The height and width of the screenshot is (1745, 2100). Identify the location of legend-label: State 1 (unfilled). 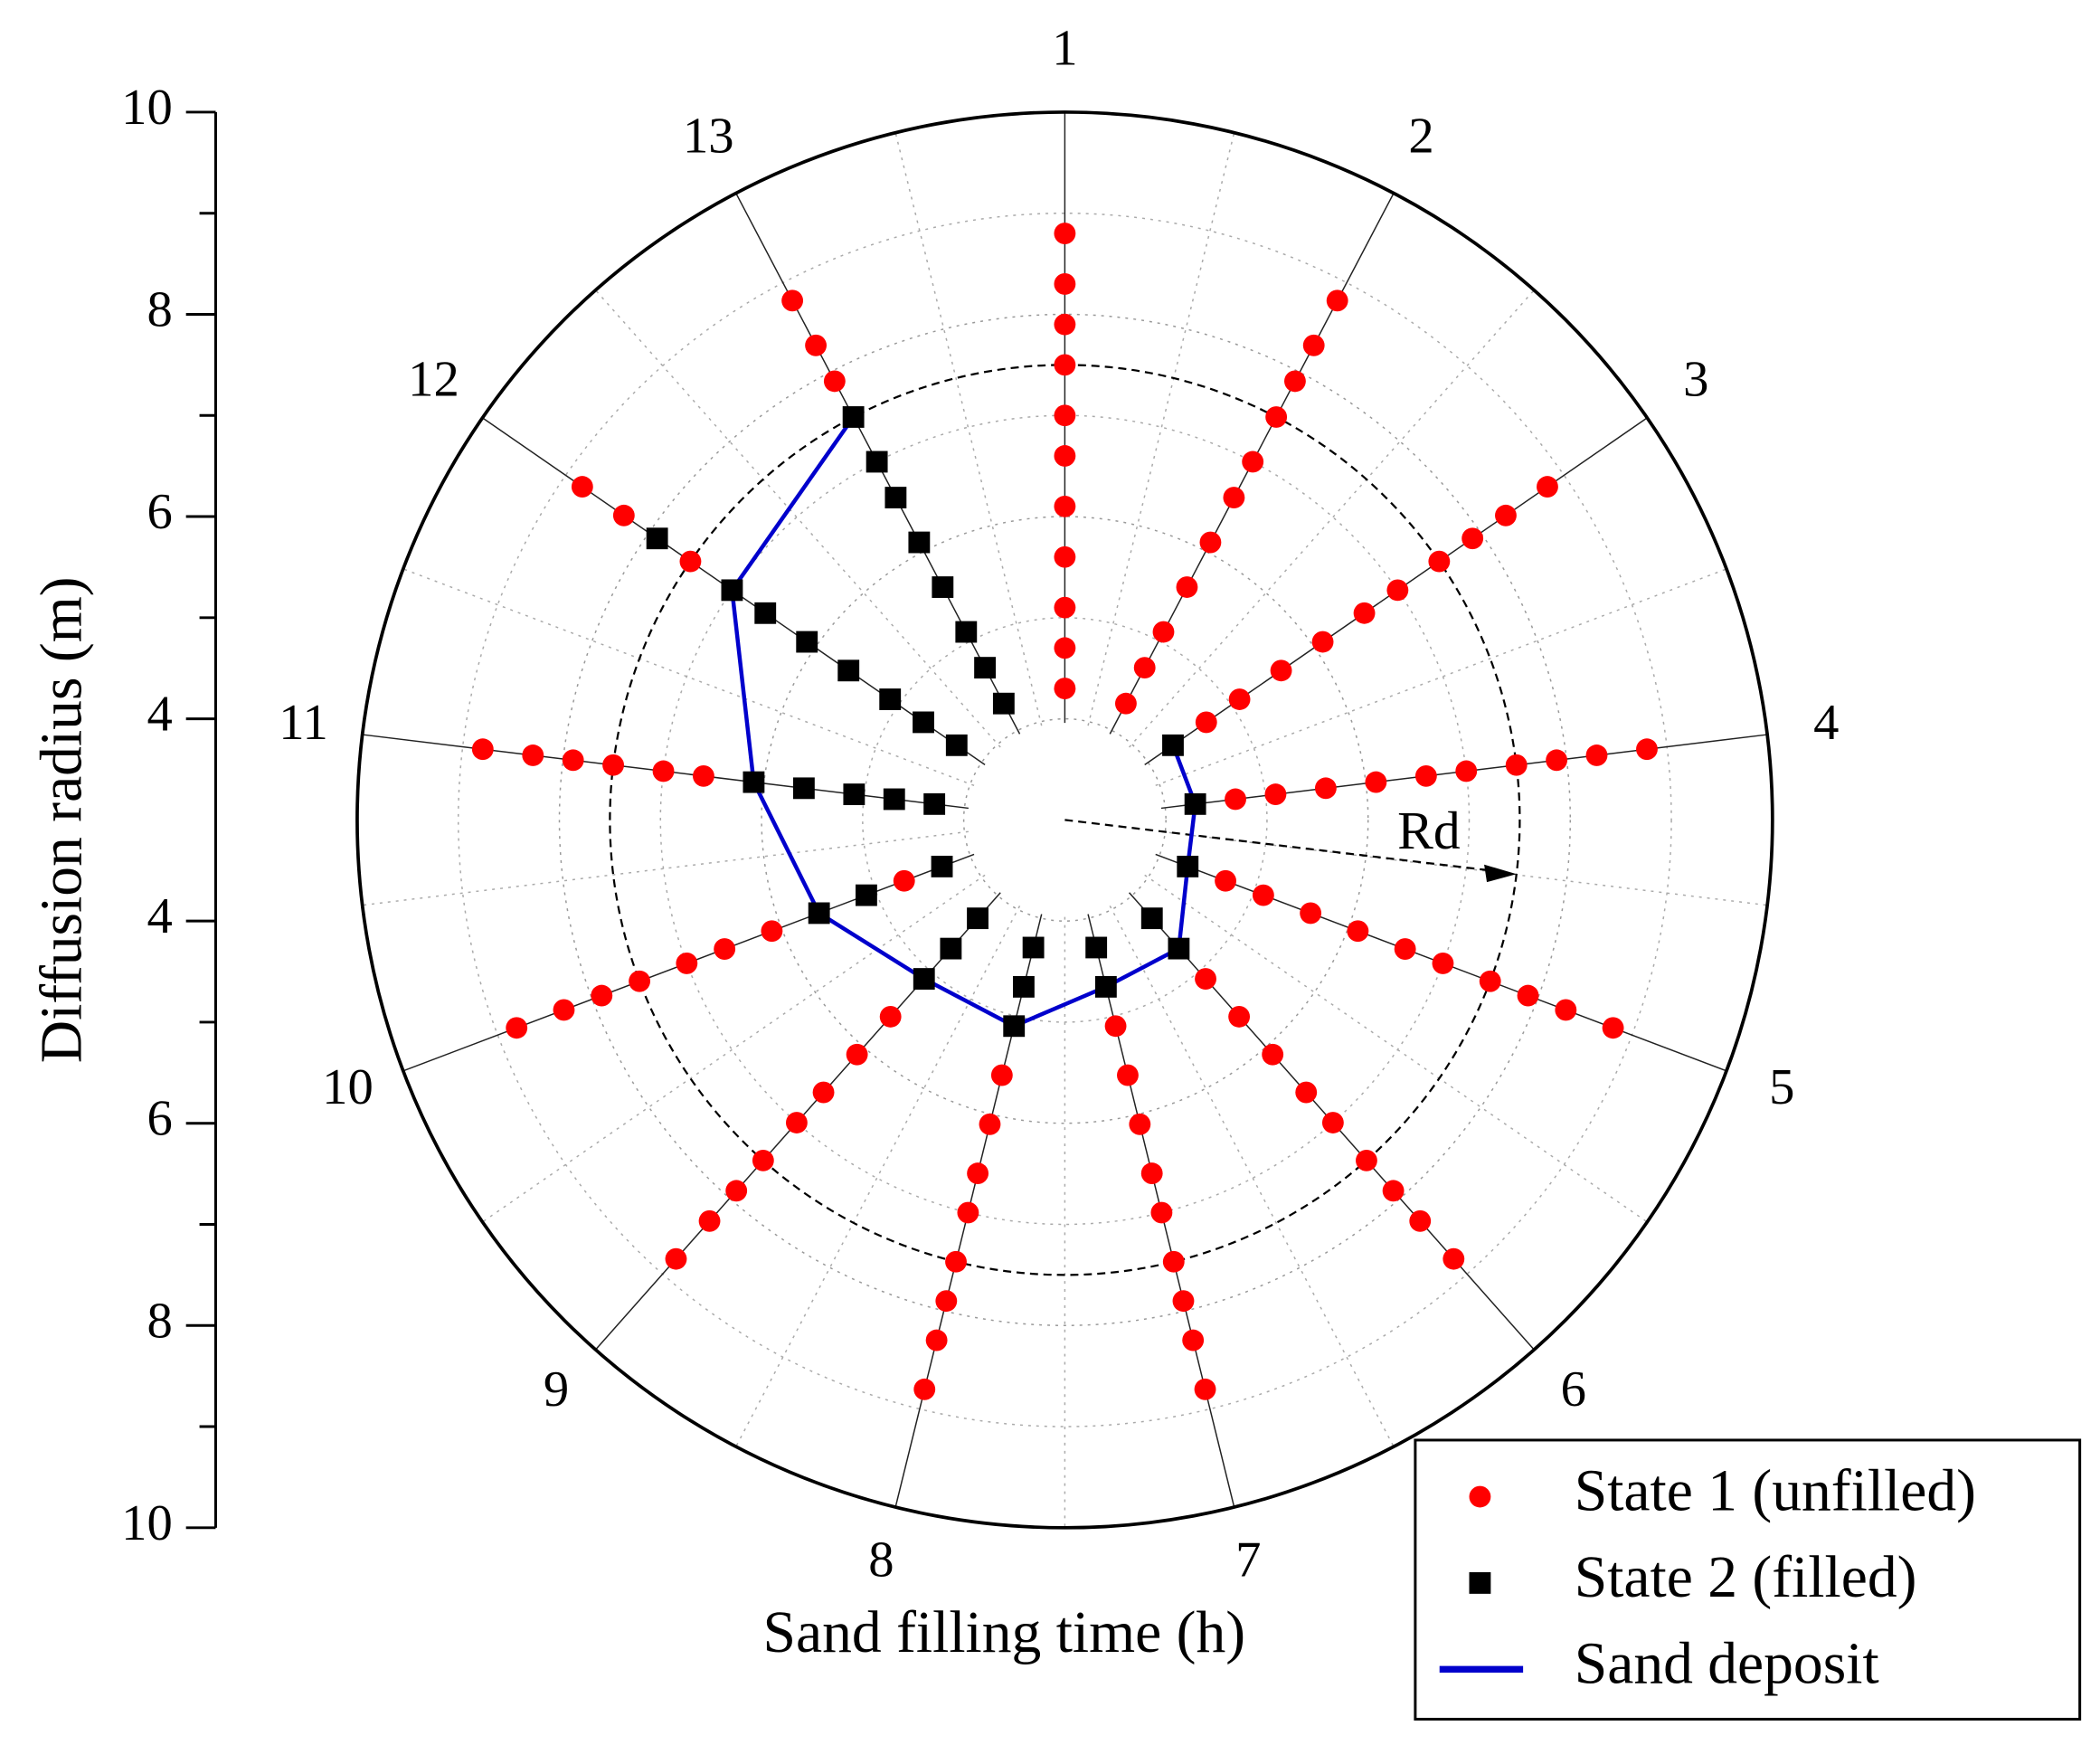
(1775, 1491).